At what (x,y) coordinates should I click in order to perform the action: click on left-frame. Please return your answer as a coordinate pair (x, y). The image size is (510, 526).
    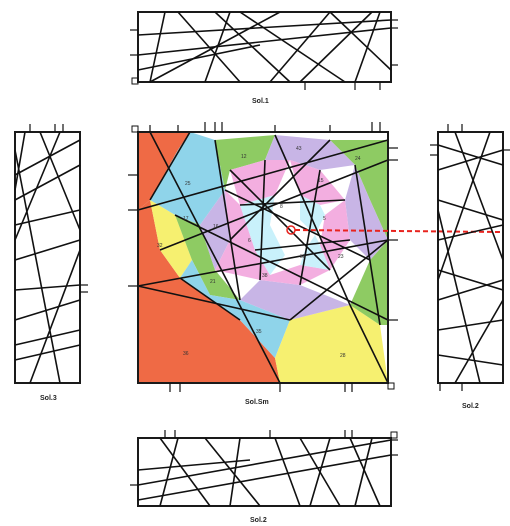
    Looking at the image, I should click on (47, 257).